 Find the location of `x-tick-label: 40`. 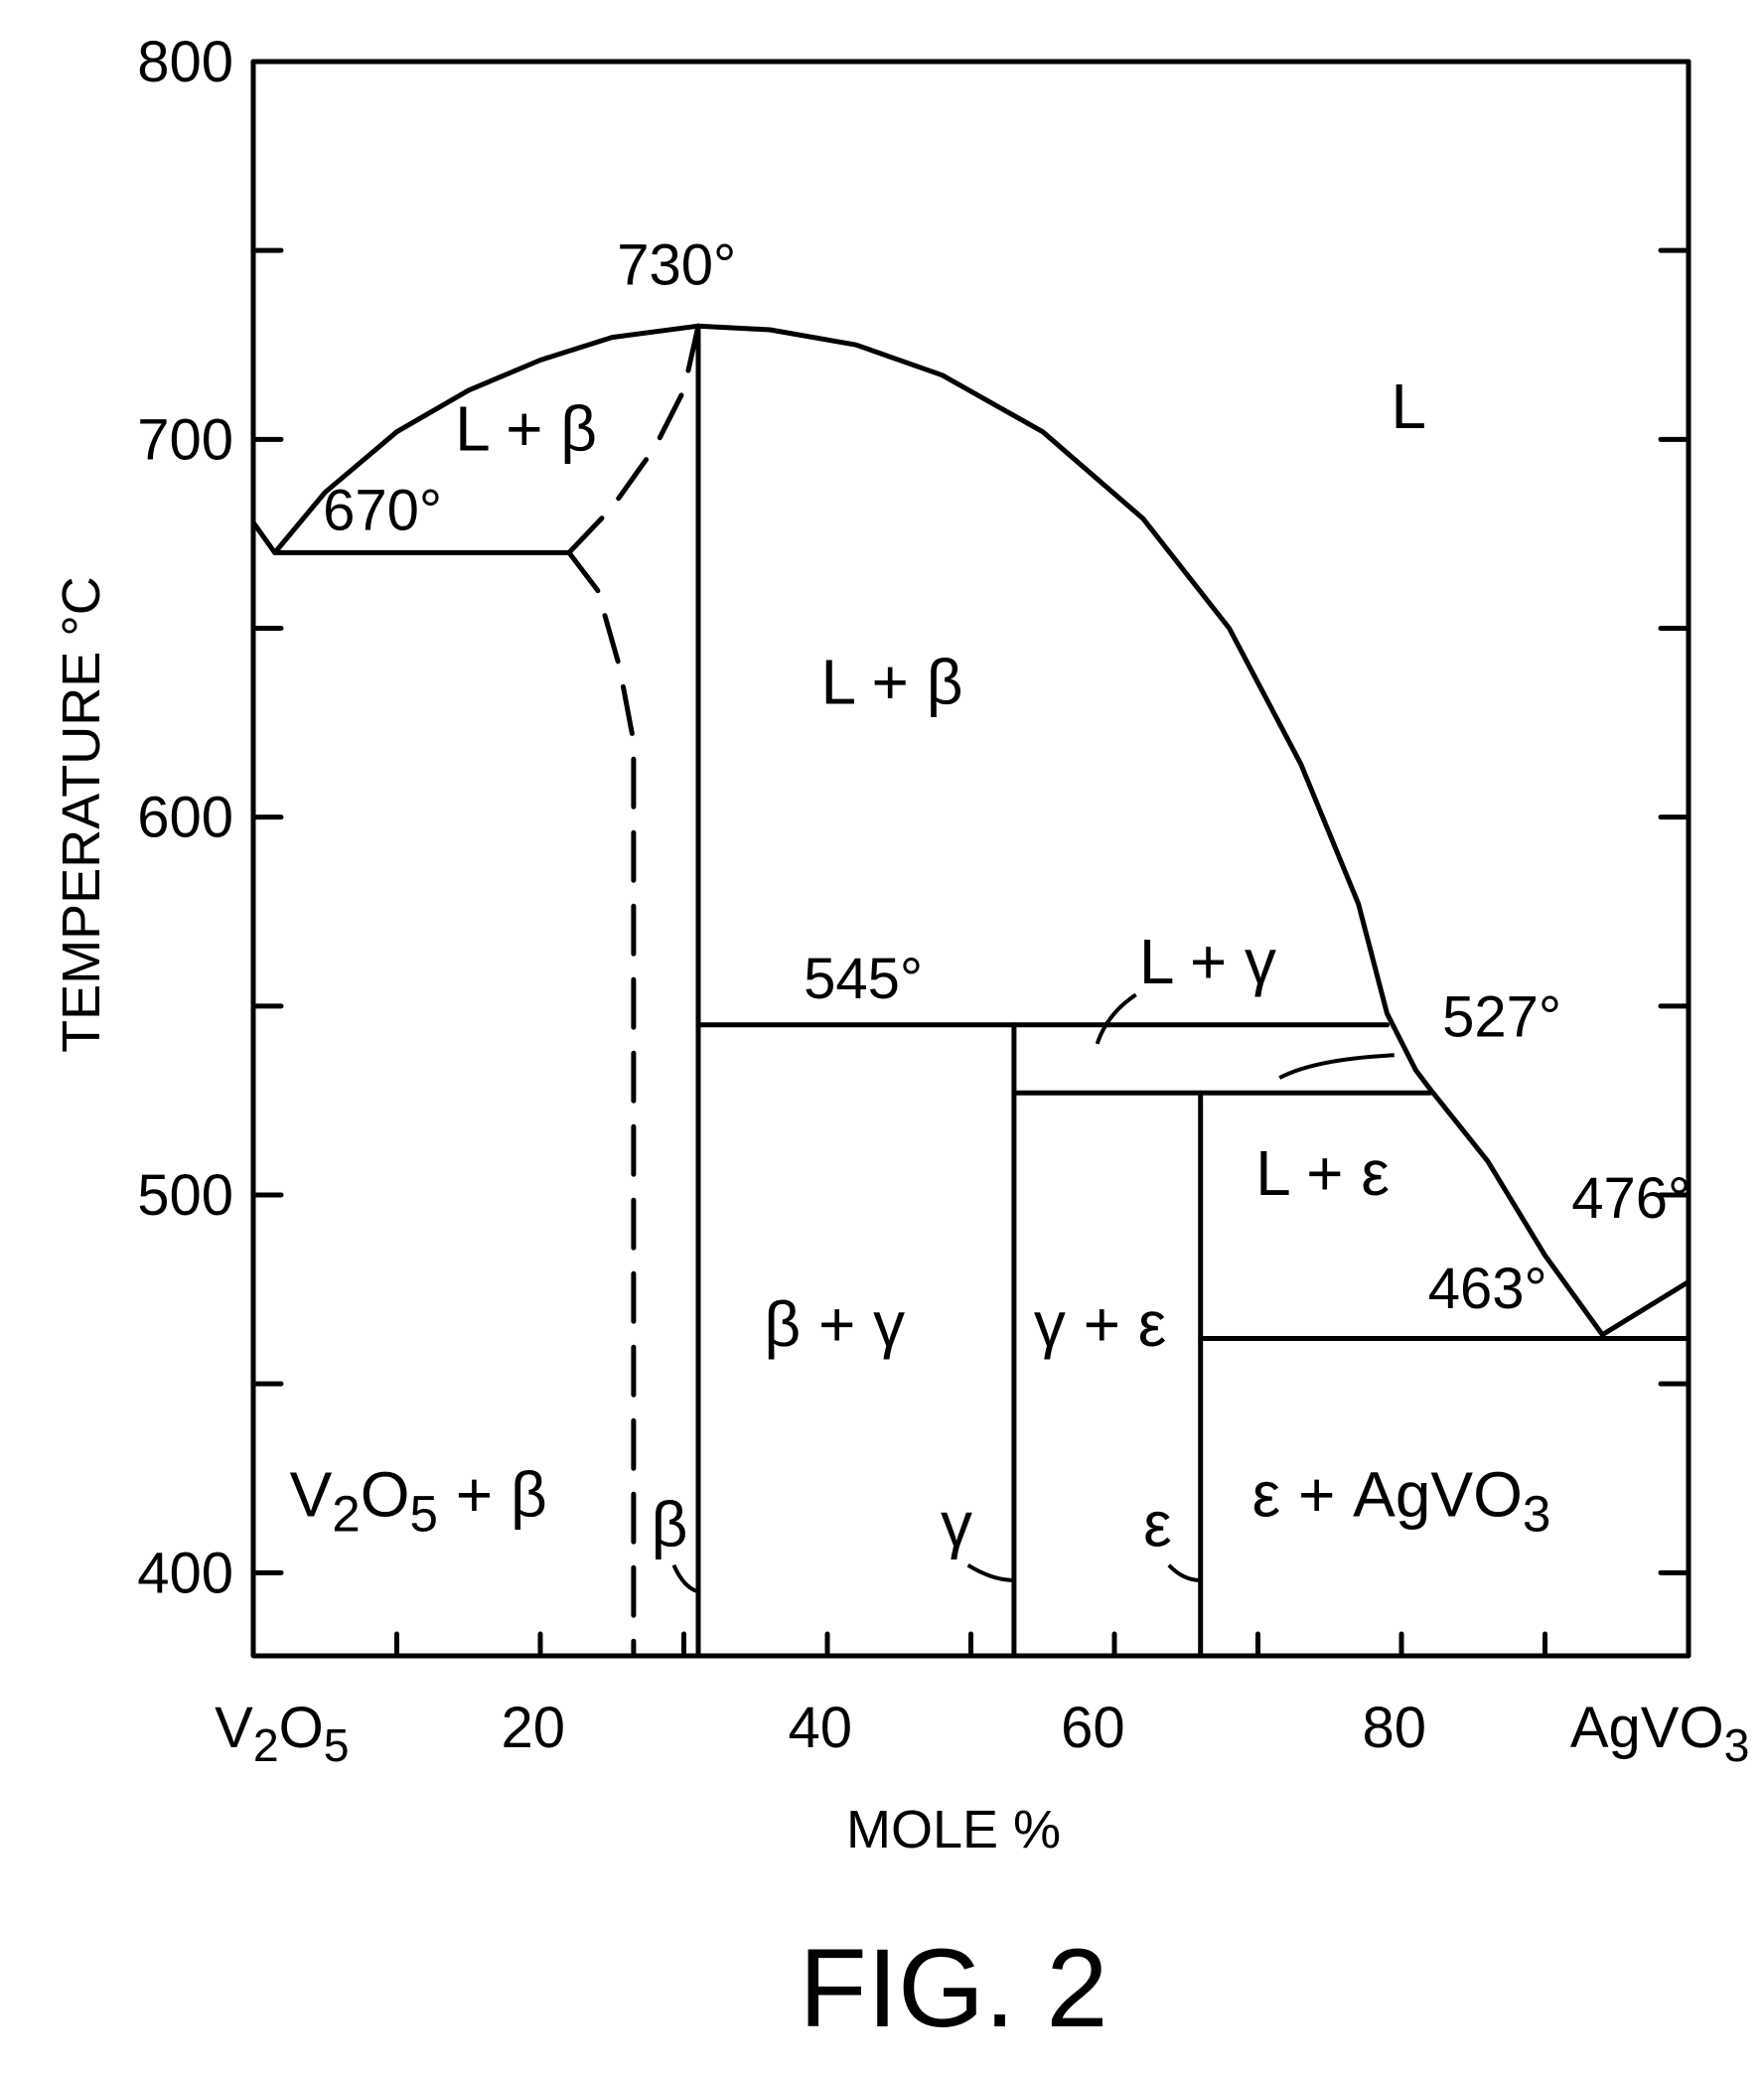

x-tick-label: 40 is located at coordinates (821, 1728).